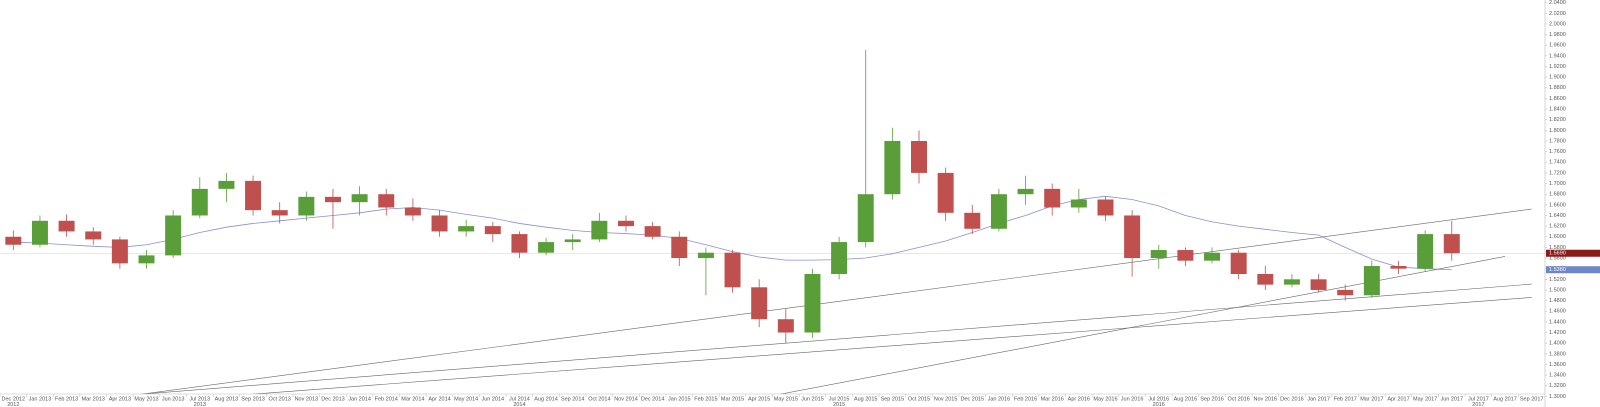 Image resolution: width=1600 pixels, height=407 pixels. I want to click on x-tick-label: Jul 2017, so click(1478, 399).